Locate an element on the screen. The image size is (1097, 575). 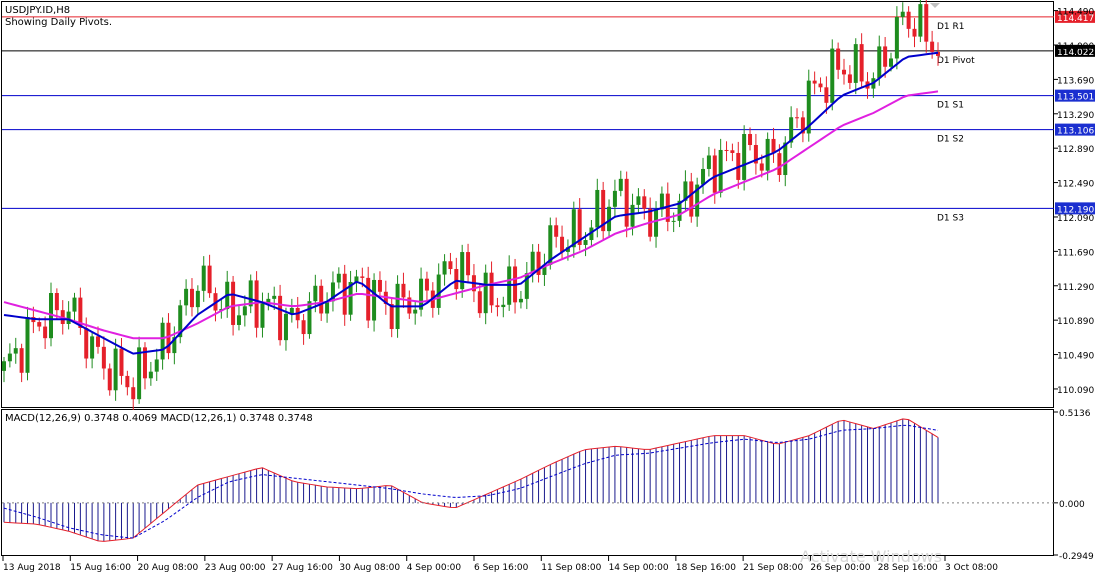
price-tick-label: 113.690 is located at coordinates (1075, 81).